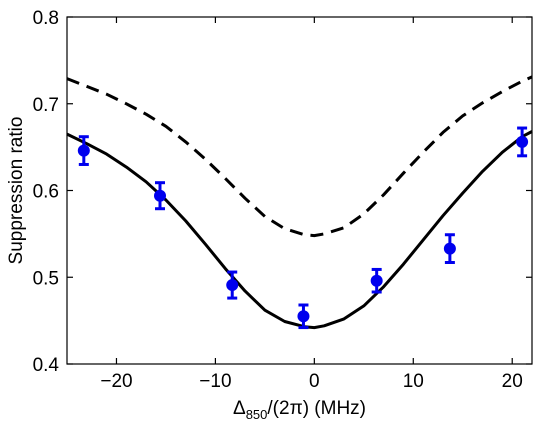  What do you see at coordinates (413, 381) in the screenshot?
I see `x-tick-label: 10` at bounding box center [413, 381].